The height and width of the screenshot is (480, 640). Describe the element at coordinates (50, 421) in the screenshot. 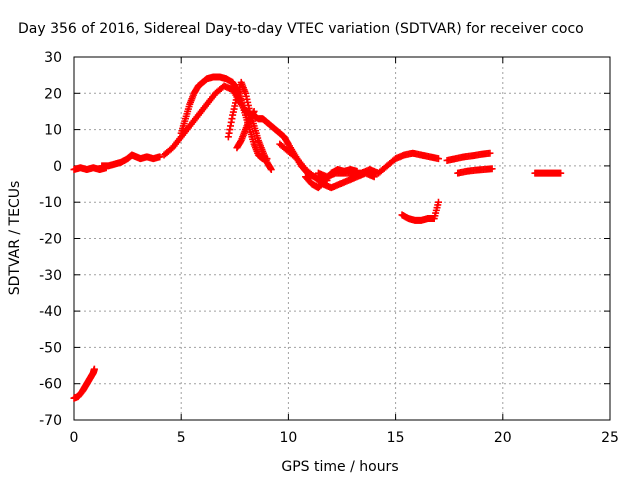

I see `y-tick-label: -70` at that location.